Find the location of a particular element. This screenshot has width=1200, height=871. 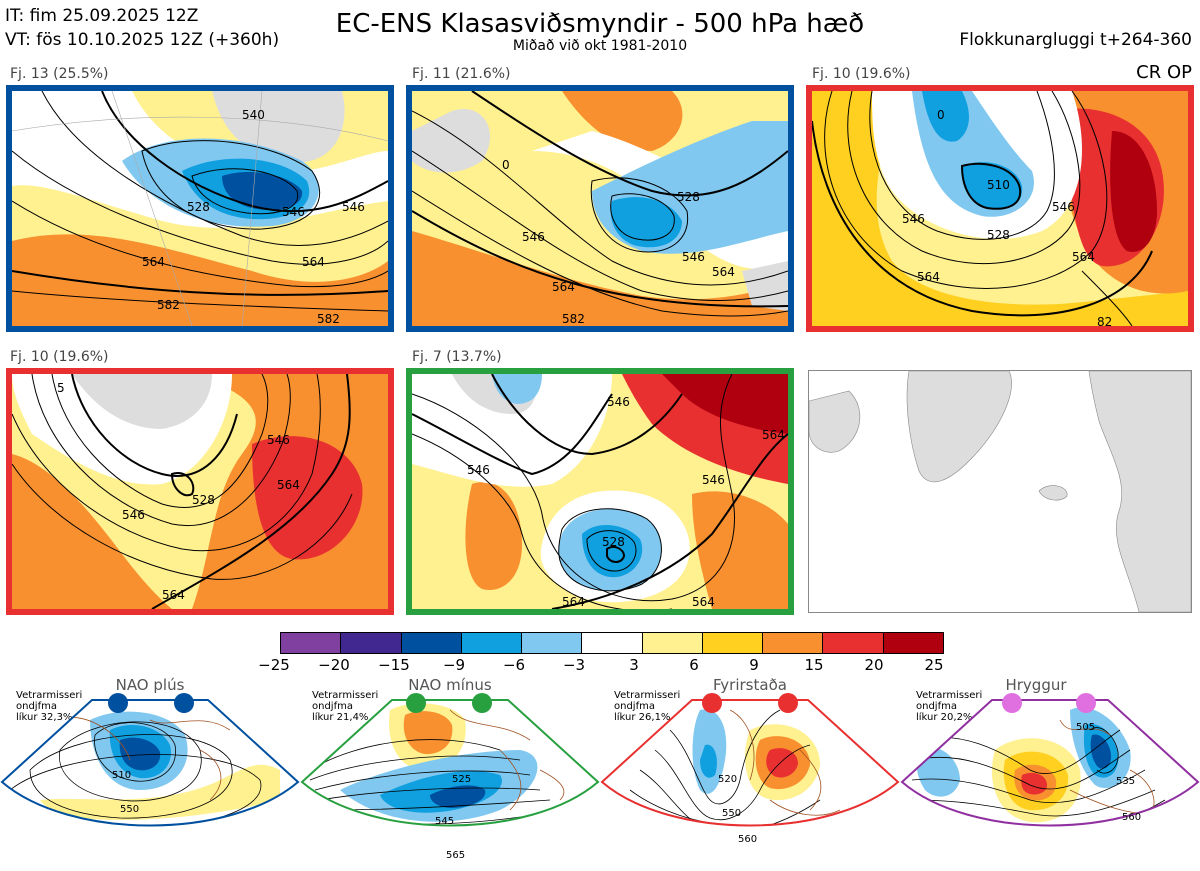

contour-label: 540 is located at coordinates (253, 115).